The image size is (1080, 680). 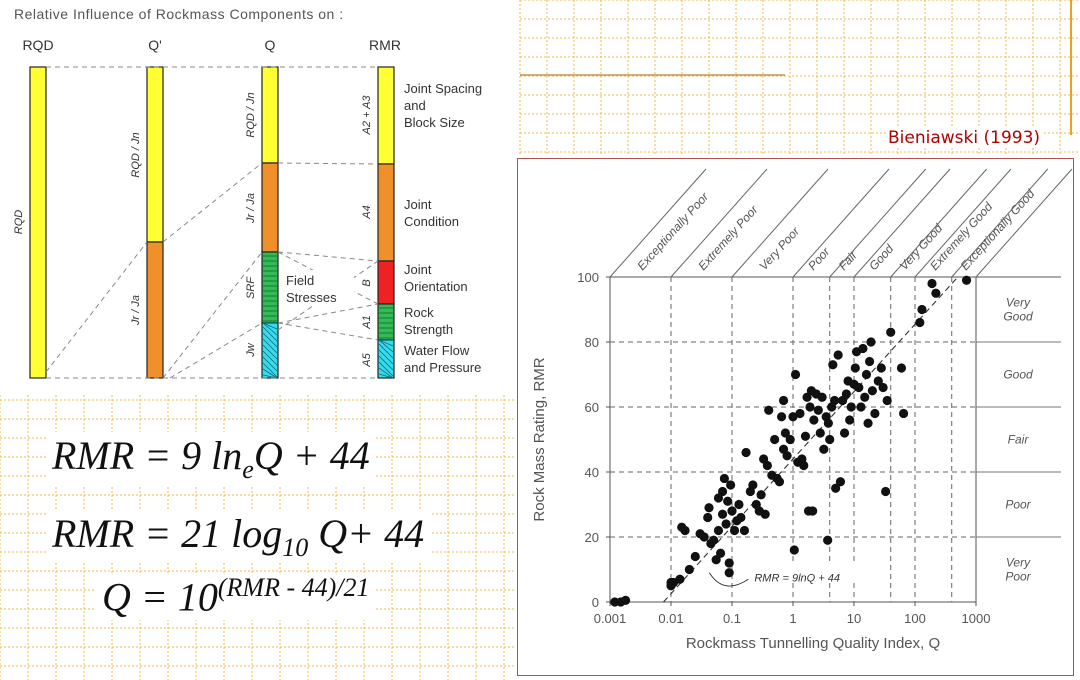 I want to click on rmr-class-label: Poor, so click(x=1018, y=577).